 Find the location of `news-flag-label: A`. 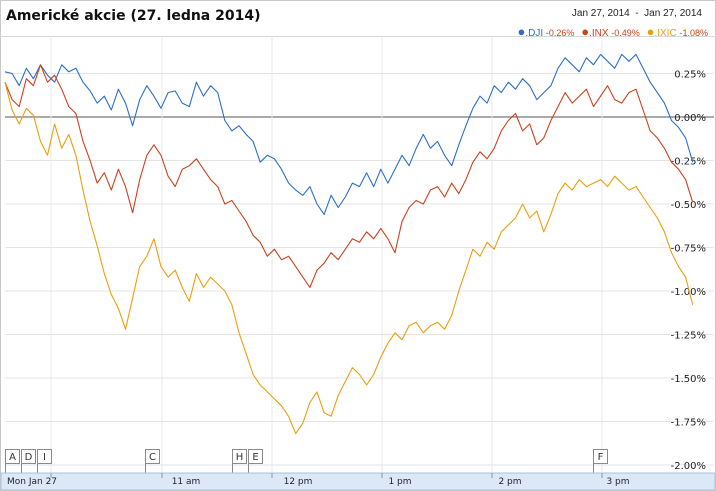

news-flag-label: A is located at coordinates (12, 457).